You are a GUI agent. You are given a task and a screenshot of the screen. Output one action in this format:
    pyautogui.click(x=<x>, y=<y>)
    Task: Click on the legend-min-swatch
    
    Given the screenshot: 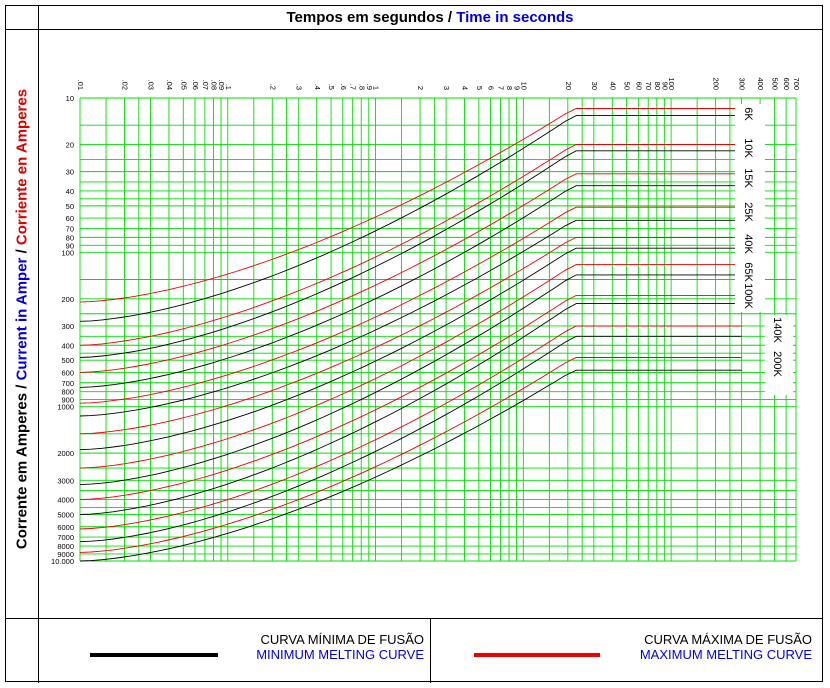 What is the action you would take?
    pyautogui.click(x=154, y=655)
    